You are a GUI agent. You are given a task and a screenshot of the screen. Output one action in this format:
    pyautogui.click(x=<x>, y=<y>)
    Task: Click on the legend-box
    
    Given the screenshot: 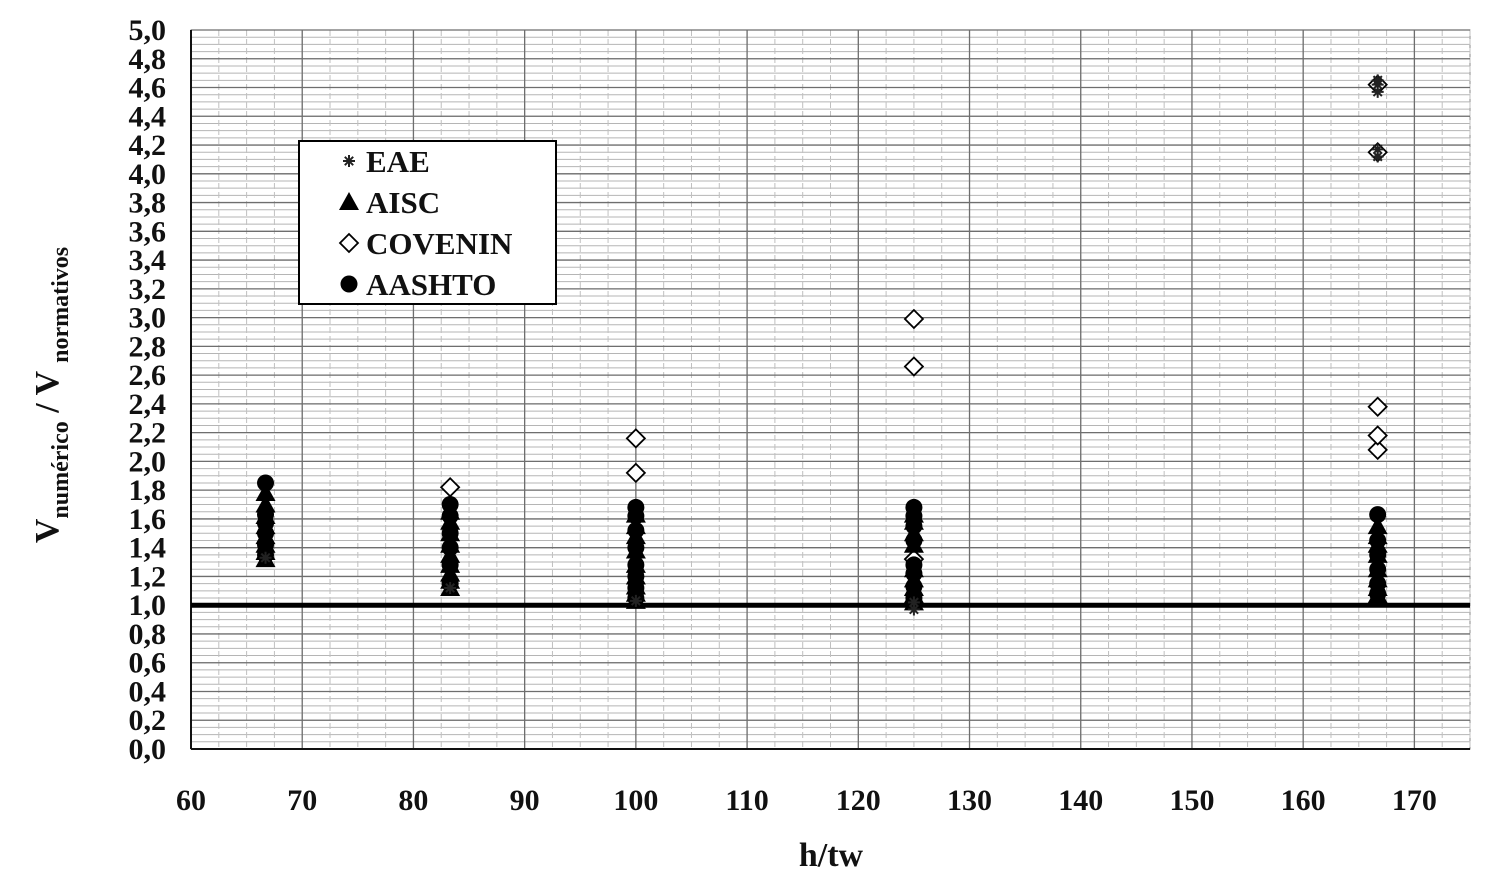 What is the action you would take?
    pyautogui.click(x=427, y=222)
    